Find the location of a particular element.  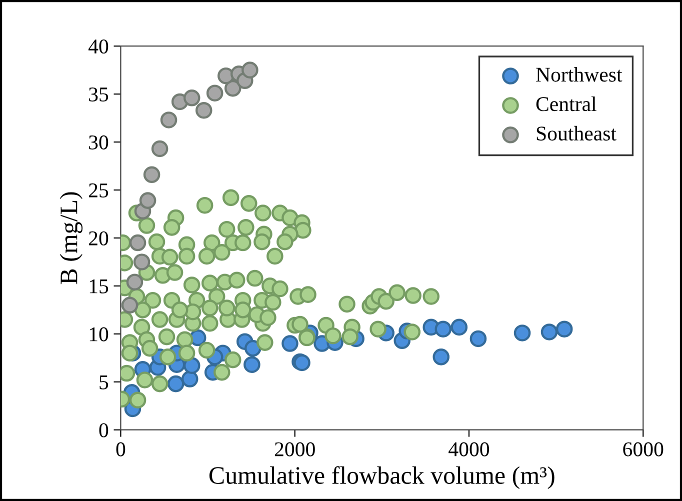

y-tick-label: 25 is located at coordinates (98, 190).